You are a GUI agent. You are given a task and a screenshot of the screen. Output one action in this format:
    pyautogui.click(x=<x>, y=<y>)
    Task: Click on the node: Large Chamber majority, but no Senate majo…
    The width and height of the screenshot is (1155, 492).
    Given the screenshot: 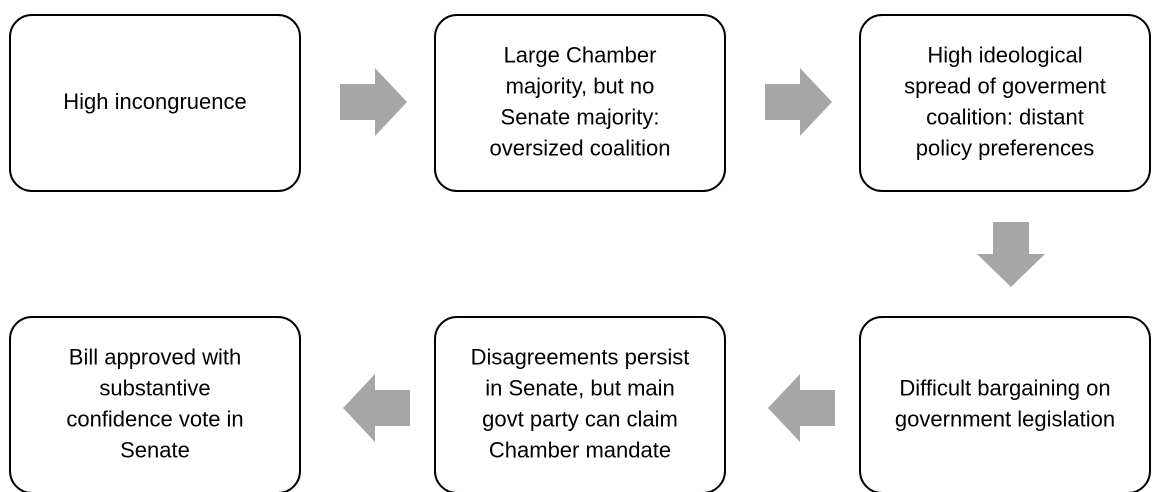 What is the action you would take?
    pyautogui.click(x=580, y=103)
    